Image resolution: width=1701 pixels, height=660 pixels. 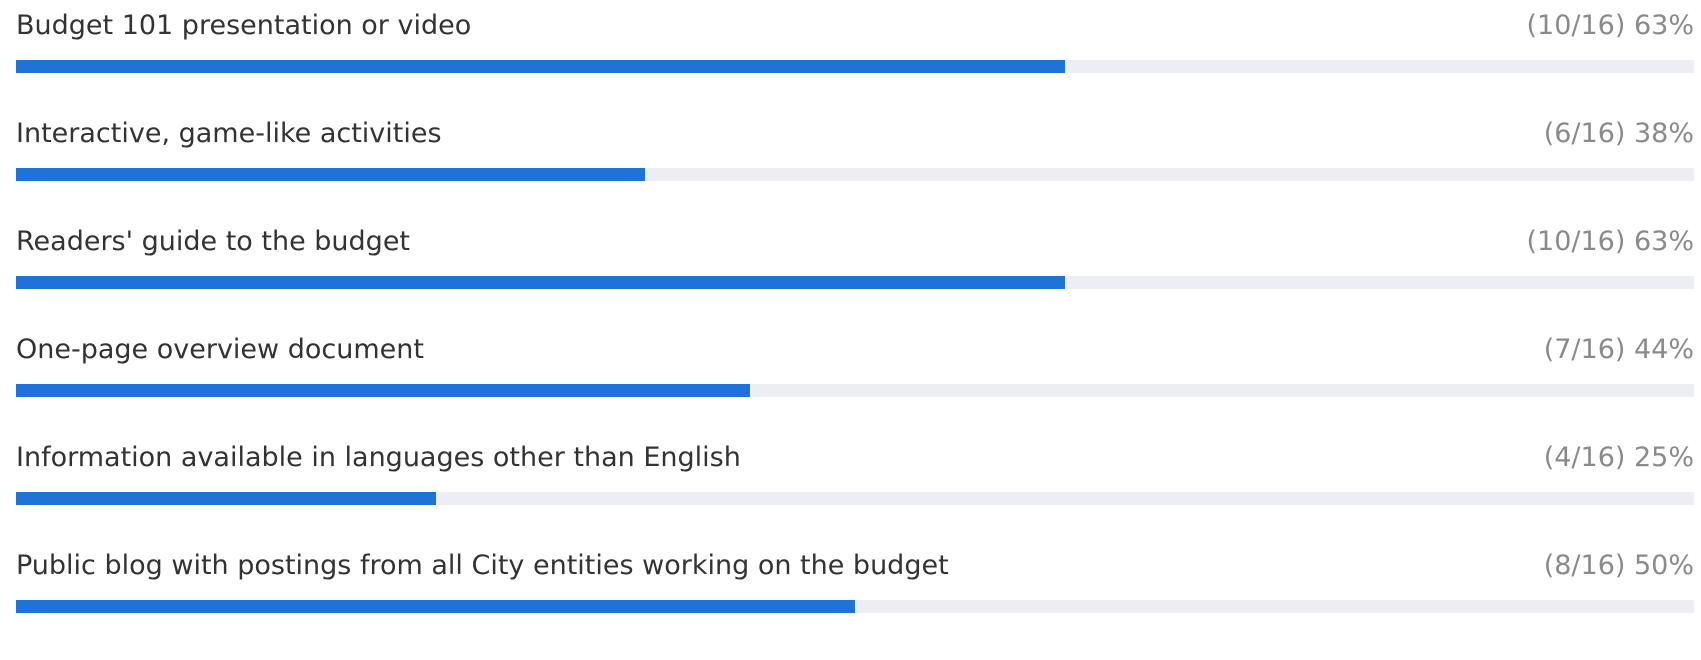 I want to click on option-label: Readers' guide to the budget, so click(x=213, y=241).